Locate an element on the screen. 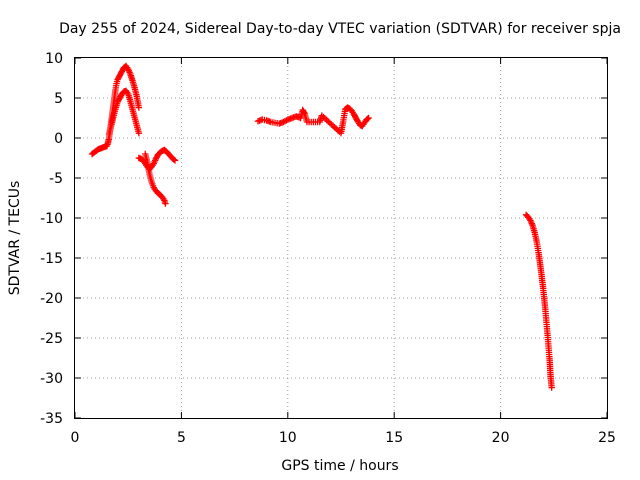 The width and height of the screenshot is (640, 480). x-tick-label: 5 is located at coordinates (181, 438).